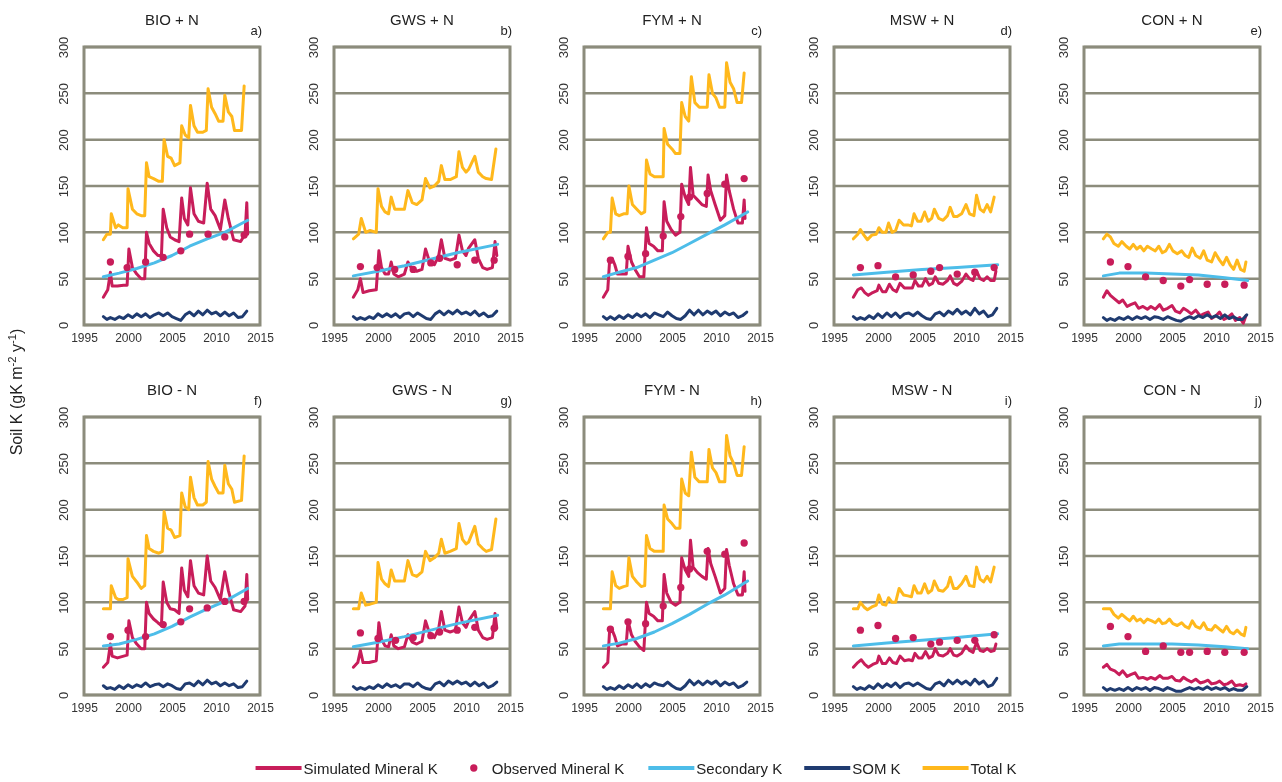 This screenshot has height=782, width=1282. Describe the element at coordinates (422, 389) in the screenshot. I see `chart-title: GWS - N` at that location.